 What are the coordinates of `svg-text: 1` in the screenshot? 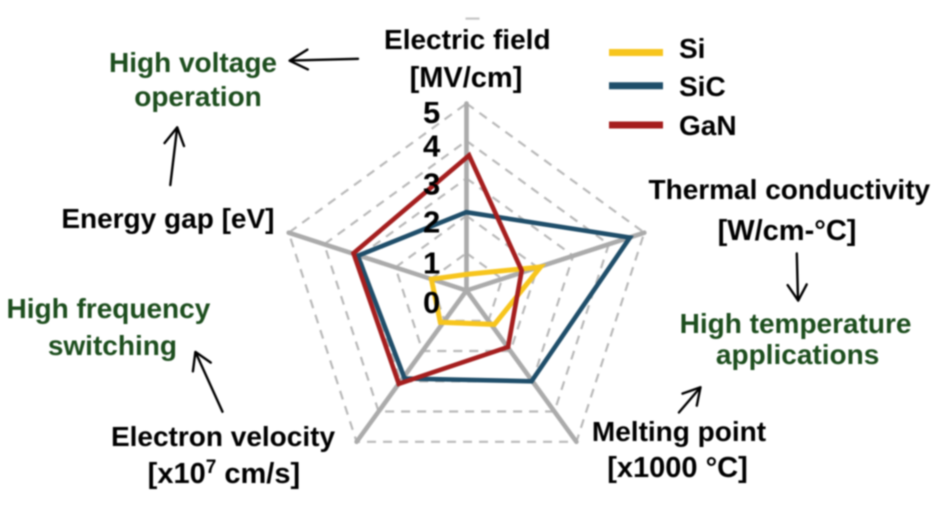 It's located at (431, 263).